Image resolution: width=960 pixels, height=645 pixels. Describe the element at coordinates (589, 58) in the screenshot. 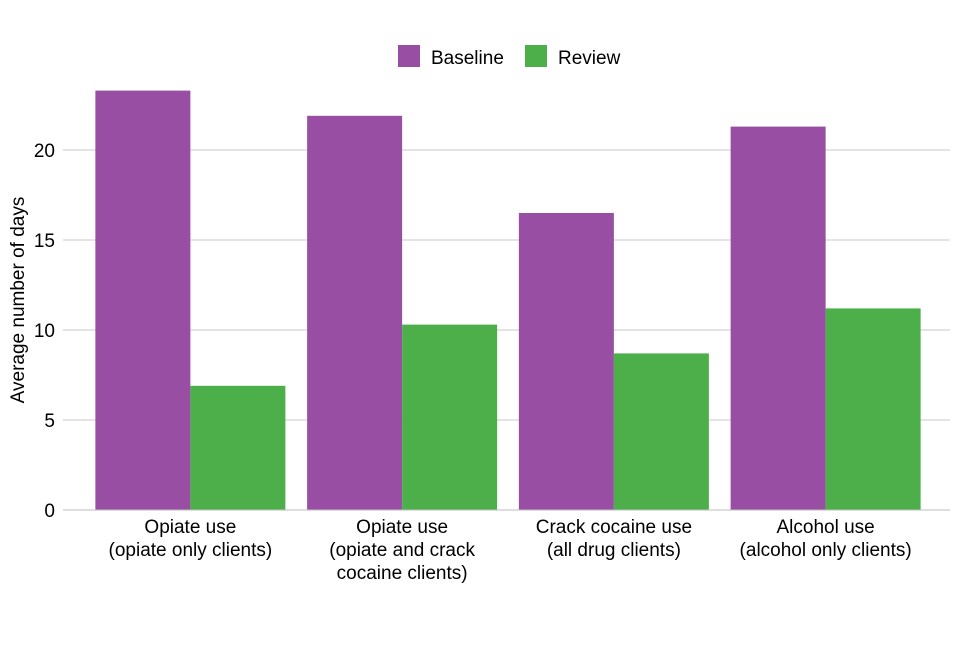

I see `legend-label-review: Review` at that location.